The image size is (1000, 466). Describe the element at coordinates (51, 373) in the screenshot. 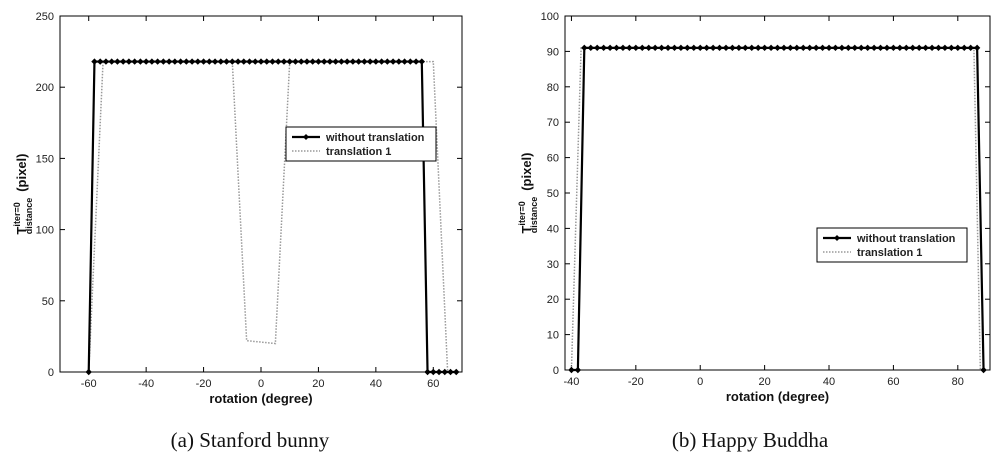

I see `y-tick-label: 0` at that location.